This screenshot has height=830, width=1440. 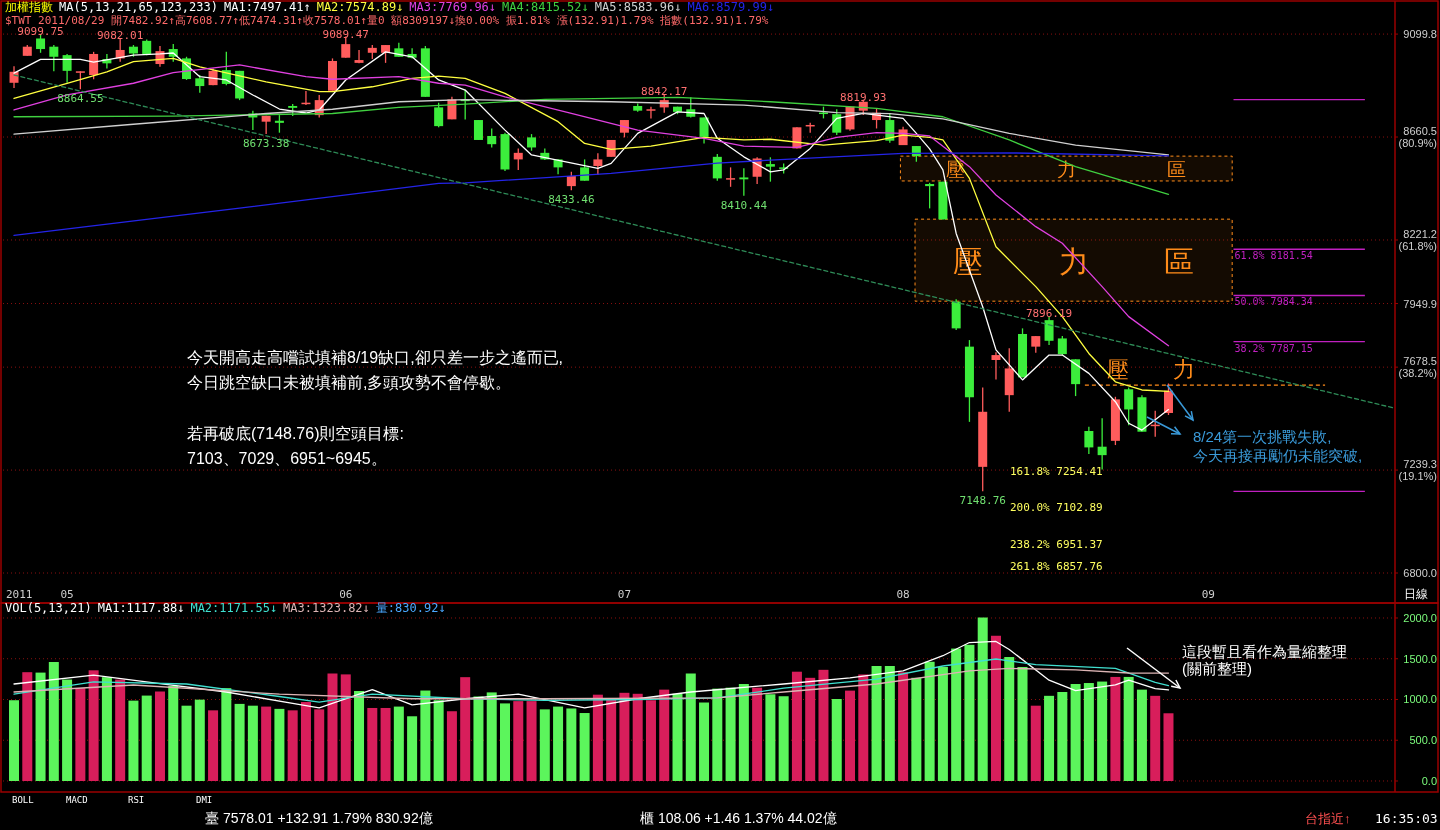 What do you see at coordinates (624, 594) in the screenshot?
I see `x-tick-label: 07` at bounding box center [624, 594].